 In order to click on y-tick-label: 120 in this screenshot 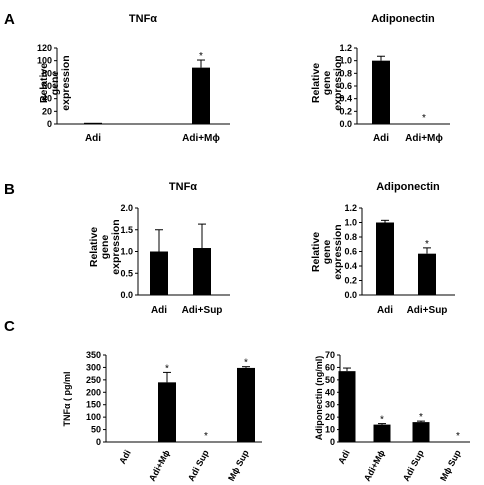, I will do `click(44, 48)`.